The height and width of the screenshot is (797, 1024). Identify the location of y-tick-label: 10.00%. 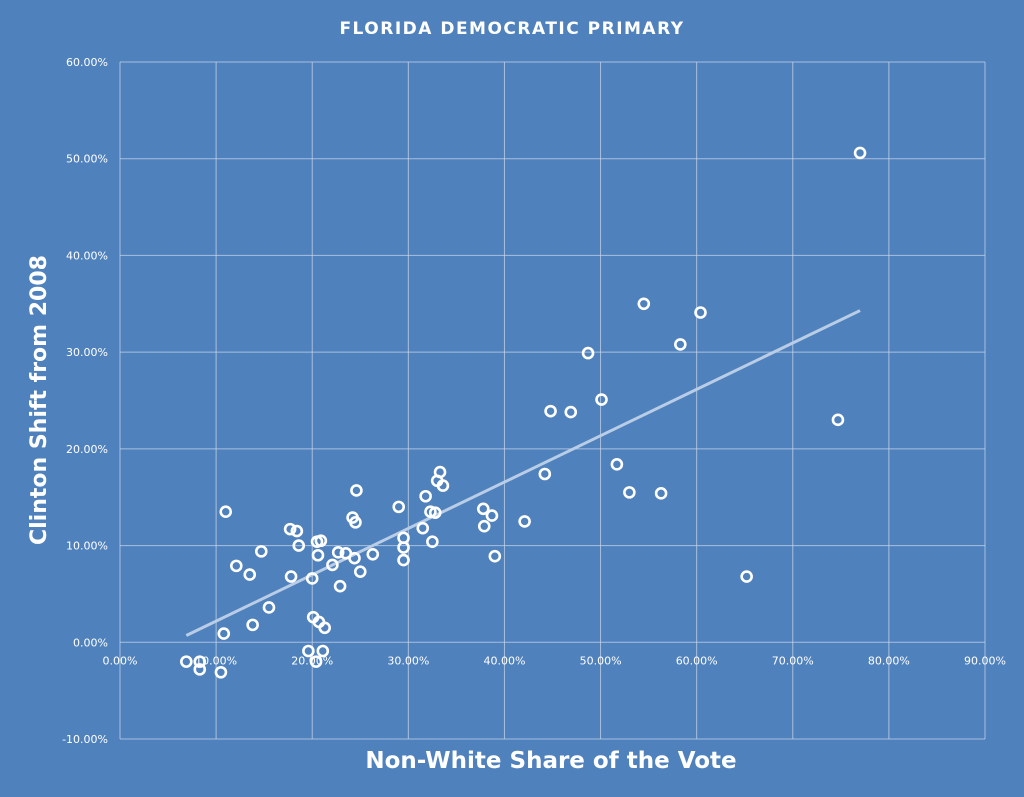
(87, 546).